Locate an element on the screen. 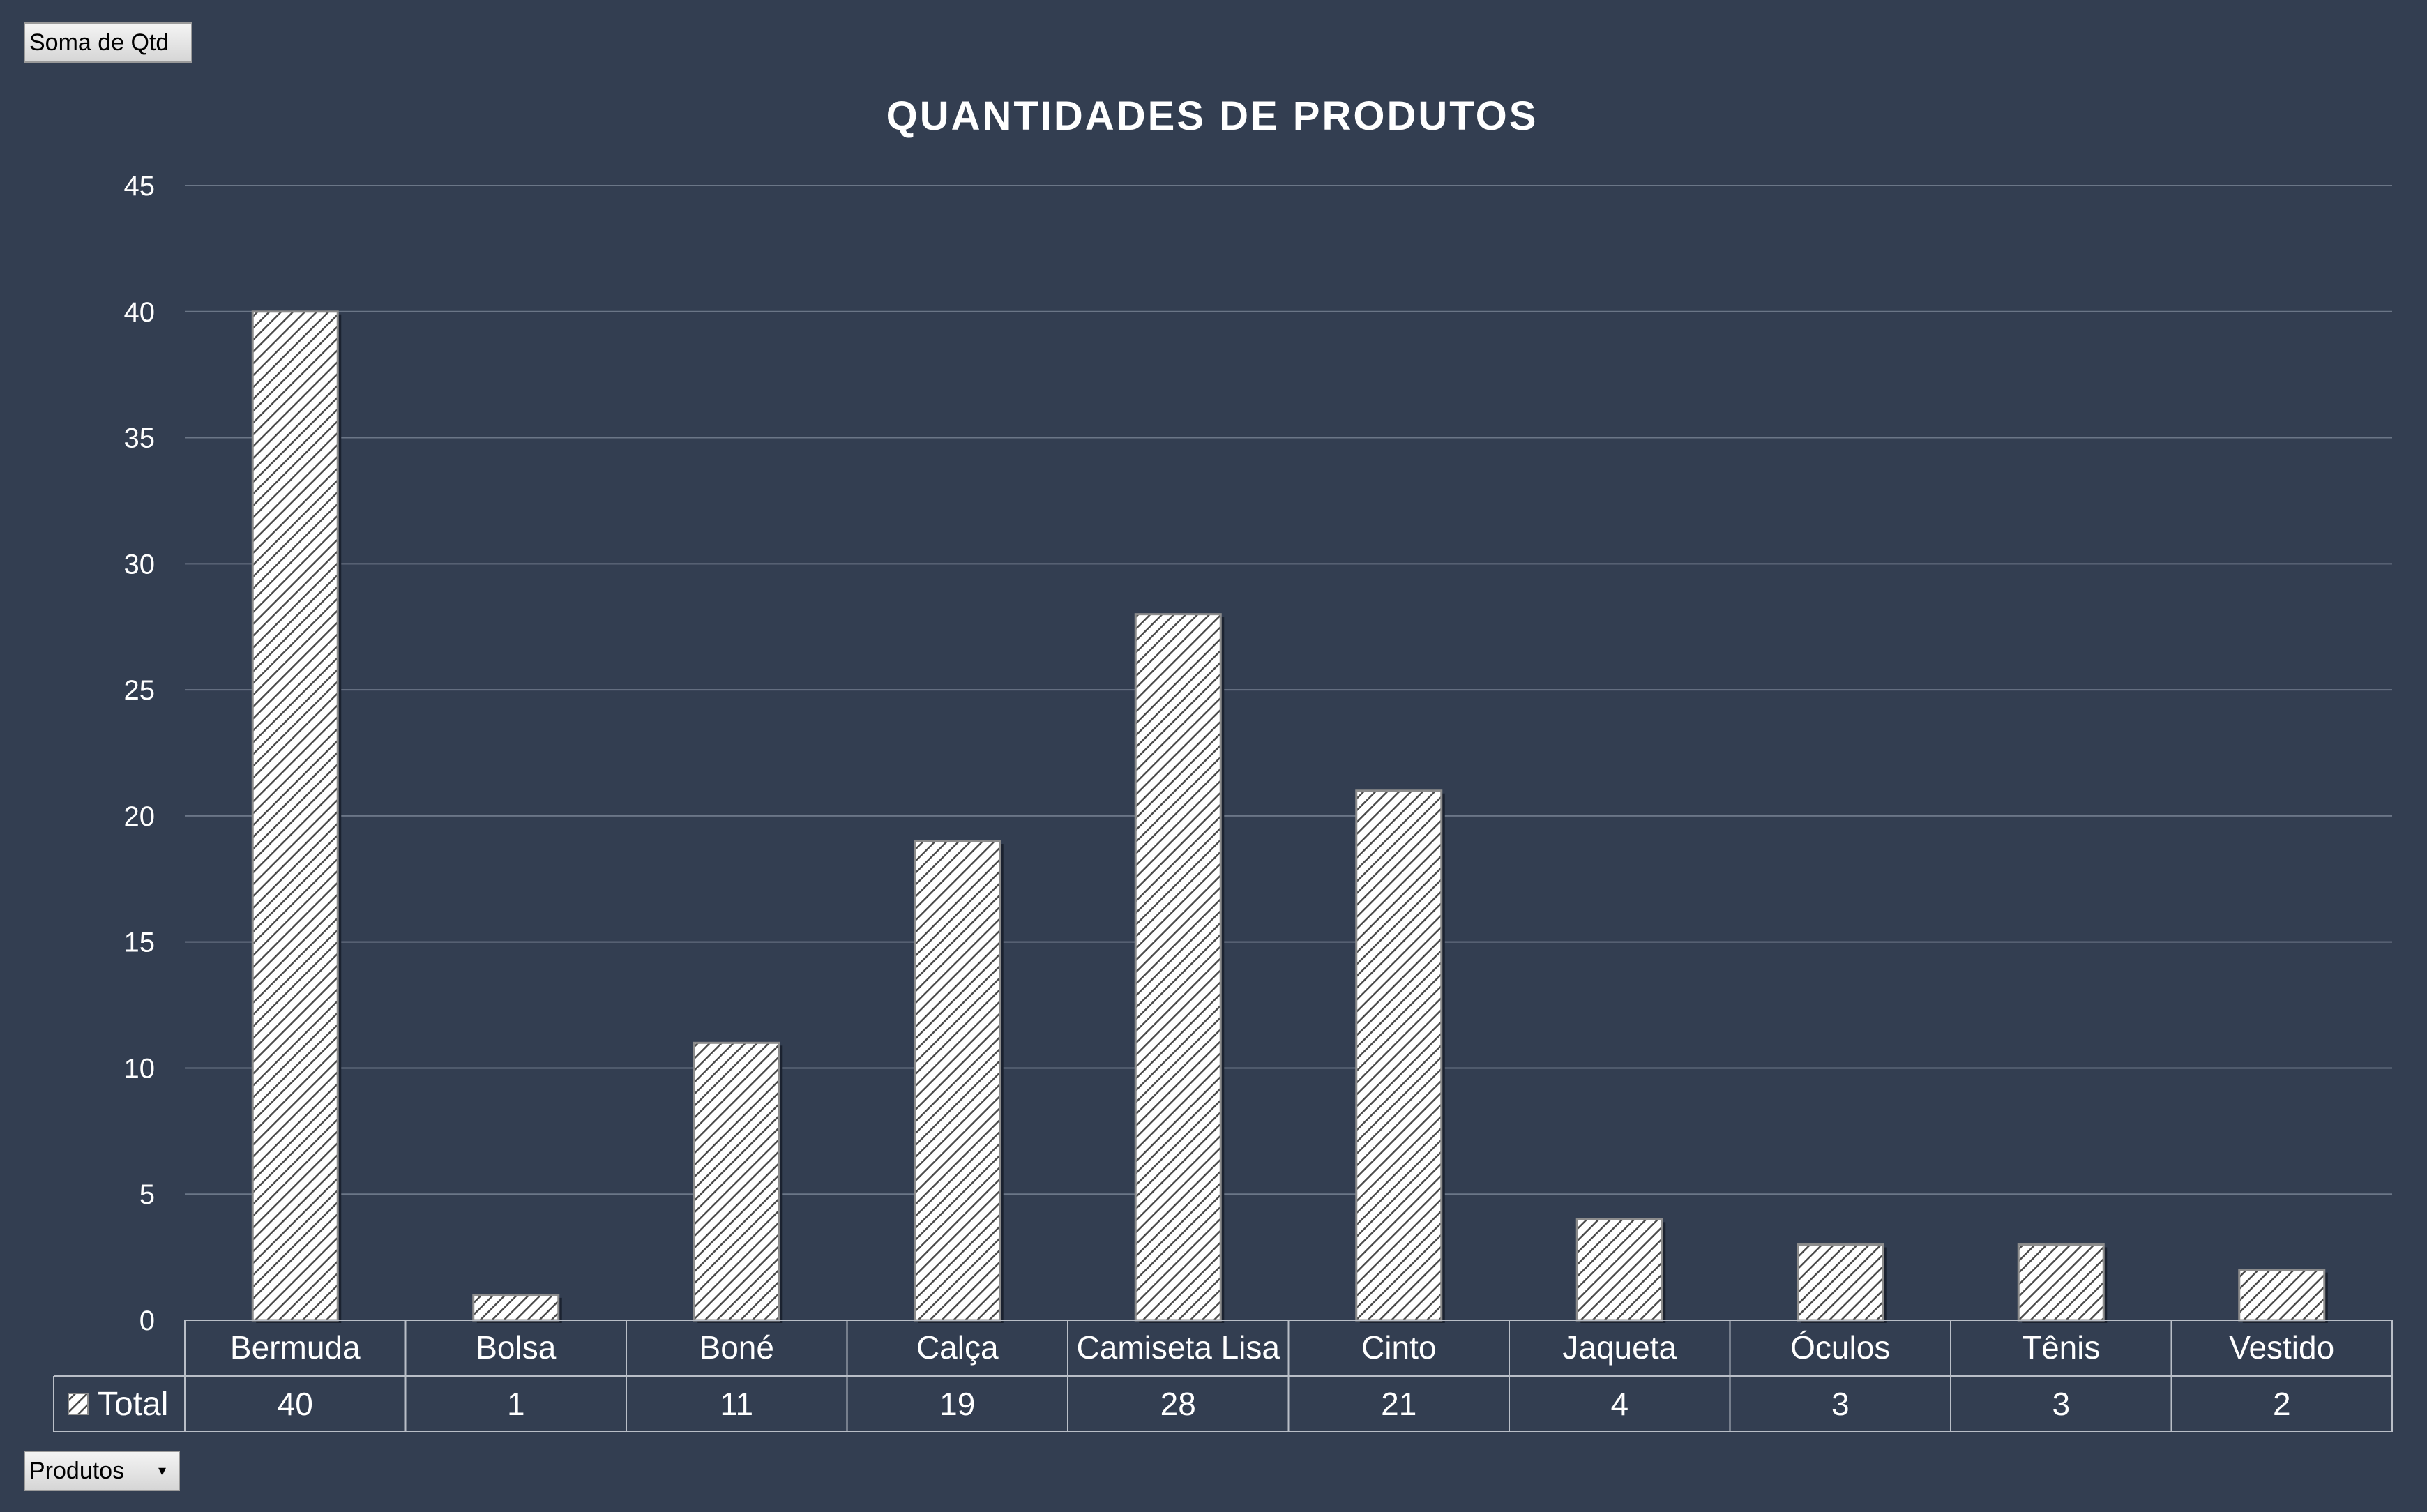 The image size is (2427, 1512). y-tick-label: 15 is located at coordinates (140, 943).